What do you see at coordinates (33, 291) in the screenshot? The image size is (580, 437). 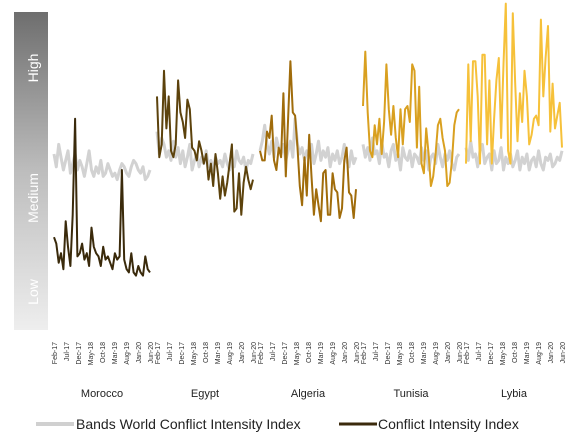 I see `band-label-low: Low` at bounding box center [33, 291].